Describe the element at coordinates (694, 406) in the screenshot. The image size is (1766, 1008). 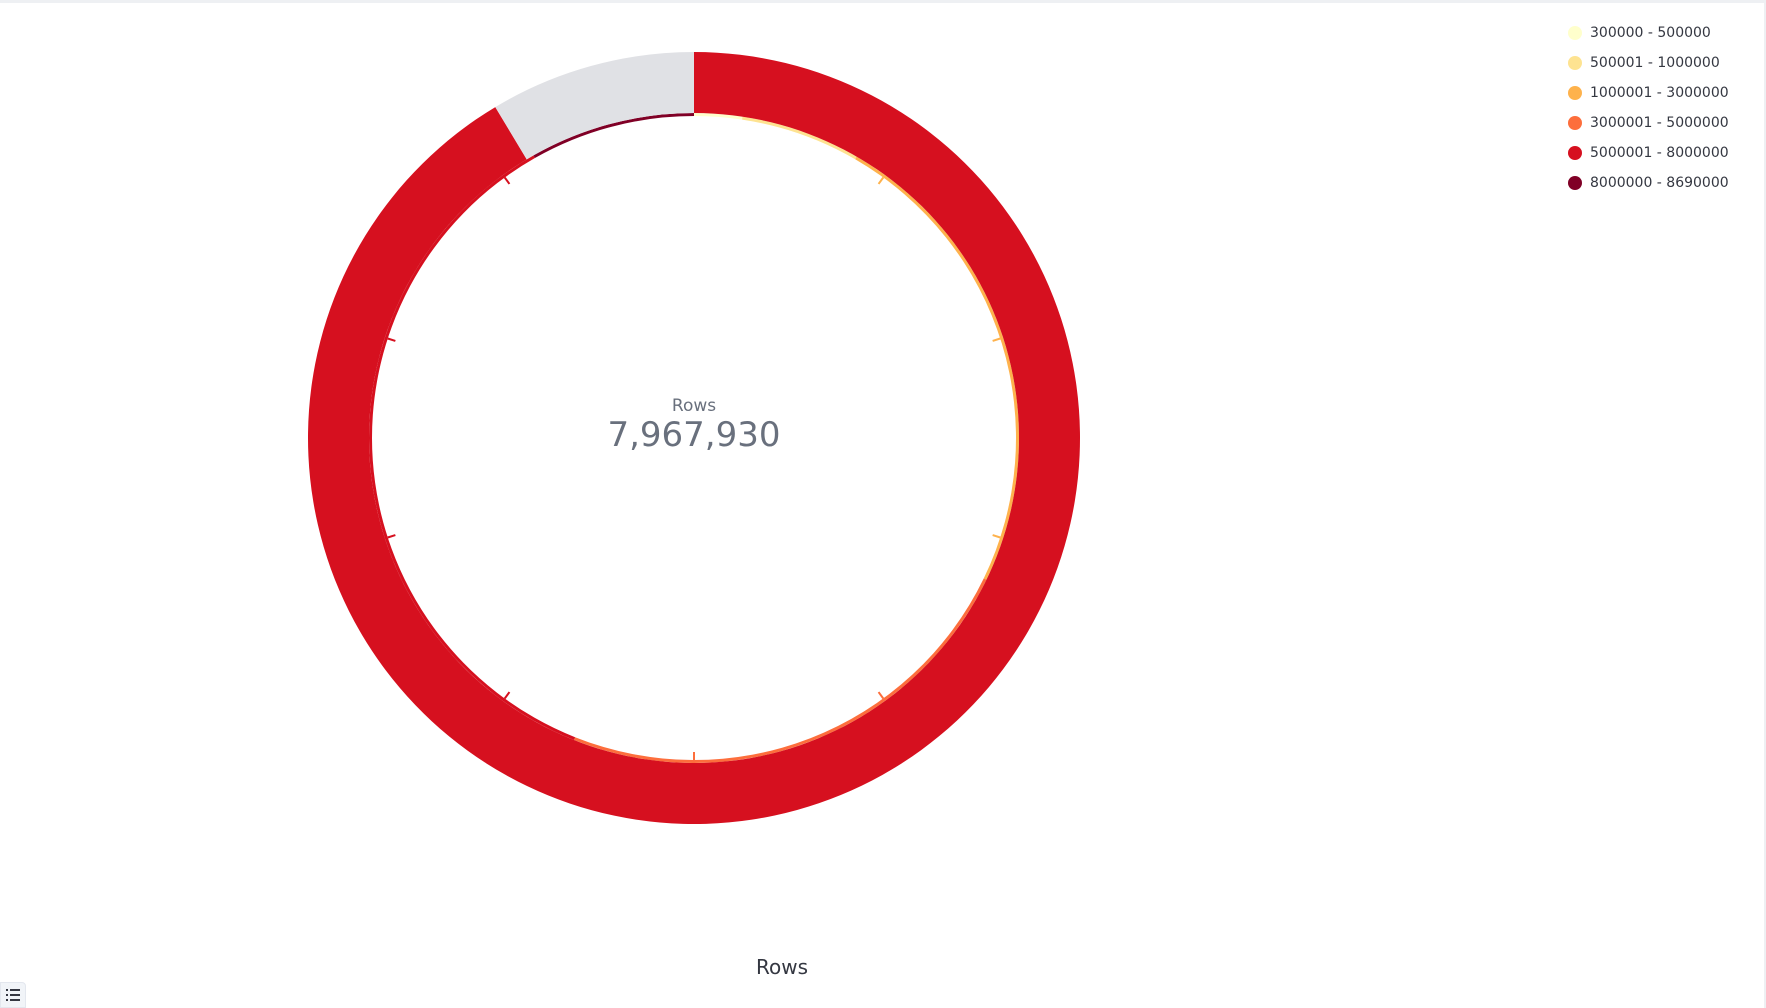
I see `center-metric-label: Rows` at that location.